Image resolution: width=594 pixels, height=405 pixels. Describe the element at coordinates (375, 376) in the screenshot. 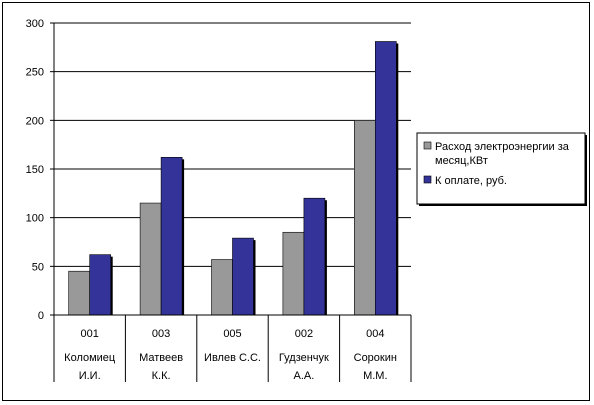

I see `category-name-label-2: М.М.` at that location.